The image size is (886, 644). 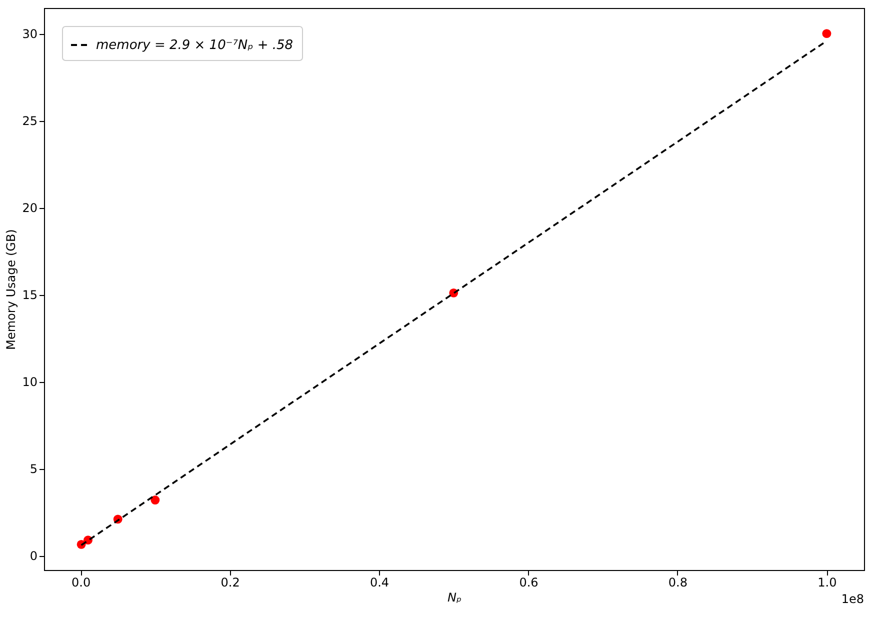 What do you see at coordinates (30, 382) in the screenshot?
I see `y-tick-label: 10` at bounding box center [30, 382].